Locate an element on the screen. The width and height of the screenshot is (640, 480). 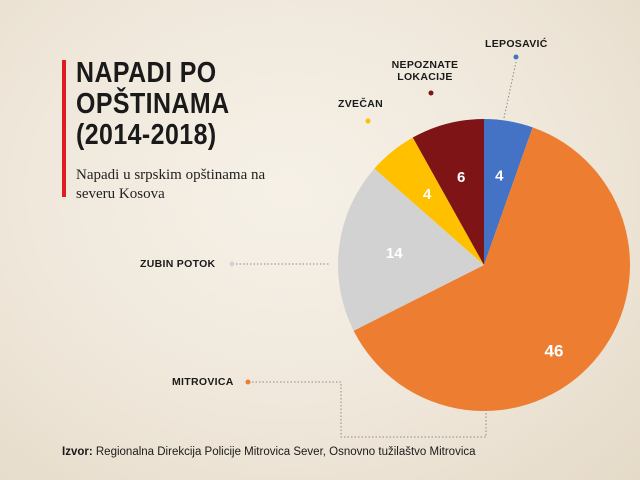
value-label-mitrovica: 46 is located at coordinates (554, 351).